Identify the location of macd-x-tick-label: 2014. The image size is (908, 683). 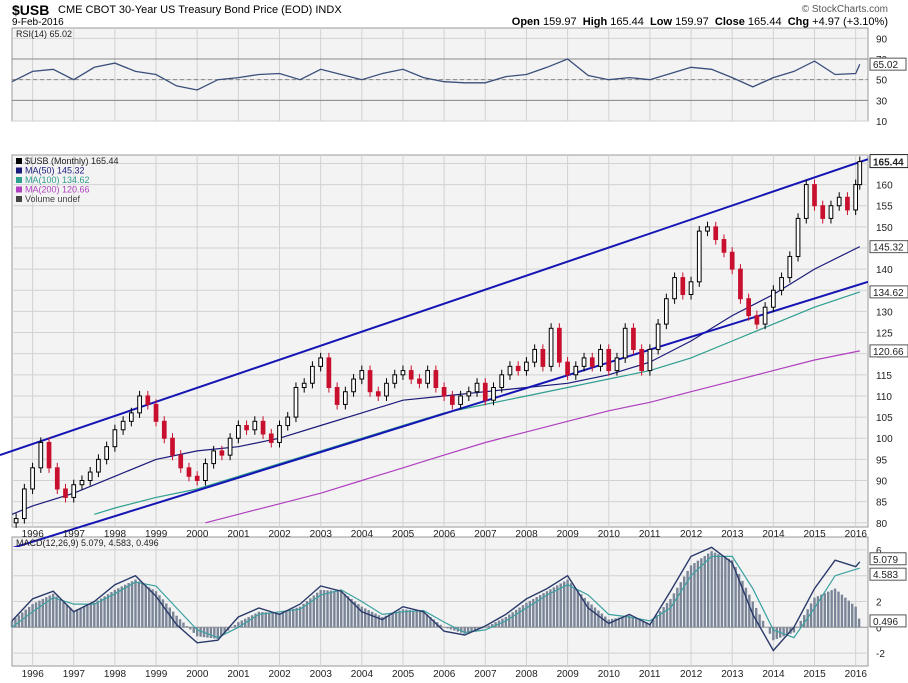
(773, 674).